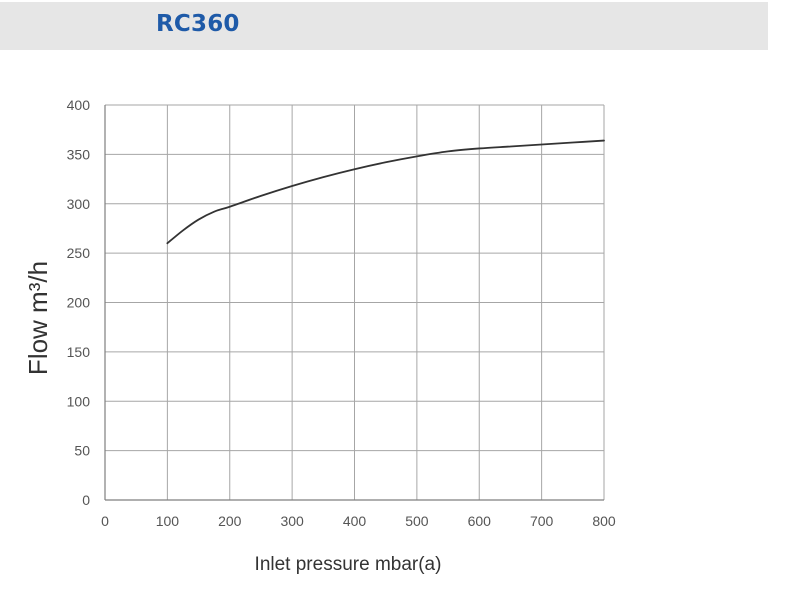 The width and height of the screenshot is (788, 614). Describe the element at coordinates (79, 303) in the screenshot. I see `y-tick-label-200: 200` at that location.